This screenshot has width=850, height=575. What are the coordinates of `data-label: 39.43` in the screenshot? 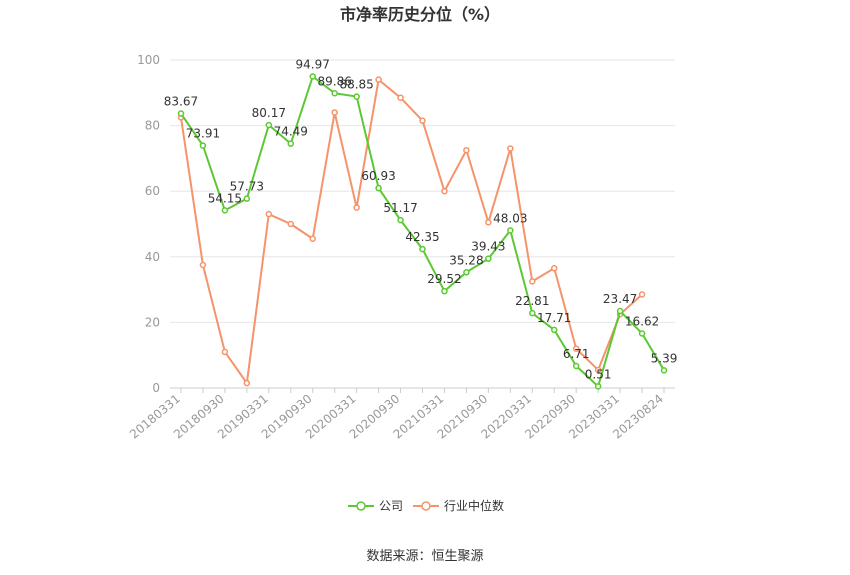 It's located at (488, 247).